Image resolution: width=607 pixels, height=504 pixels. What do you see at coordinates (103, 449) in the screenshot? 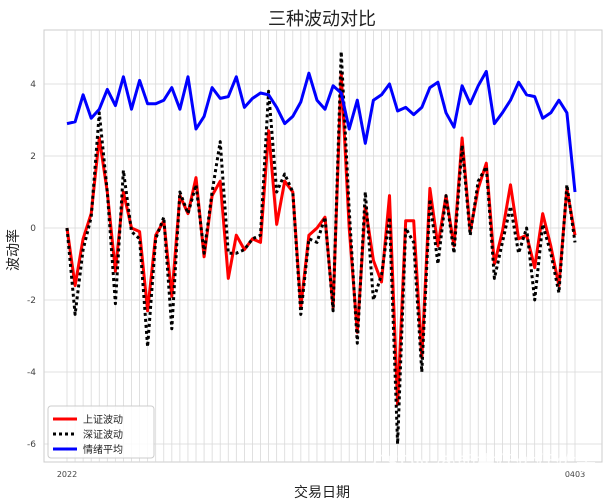
I see `legend-label: 情绪平均` at bounding box center [103, 449].